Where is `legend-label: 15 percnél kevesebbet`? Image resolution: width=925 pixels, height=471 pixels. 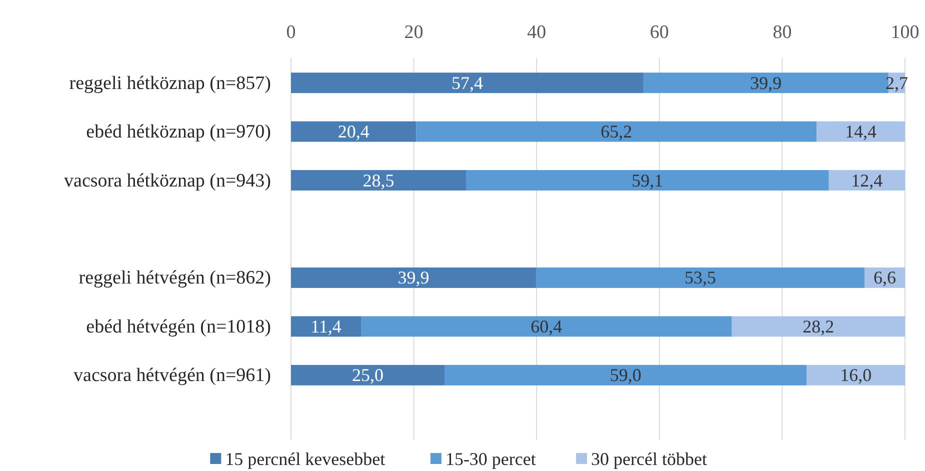
legend-label: 15 percnél kevesebbet is located at coordinates (305, 459).